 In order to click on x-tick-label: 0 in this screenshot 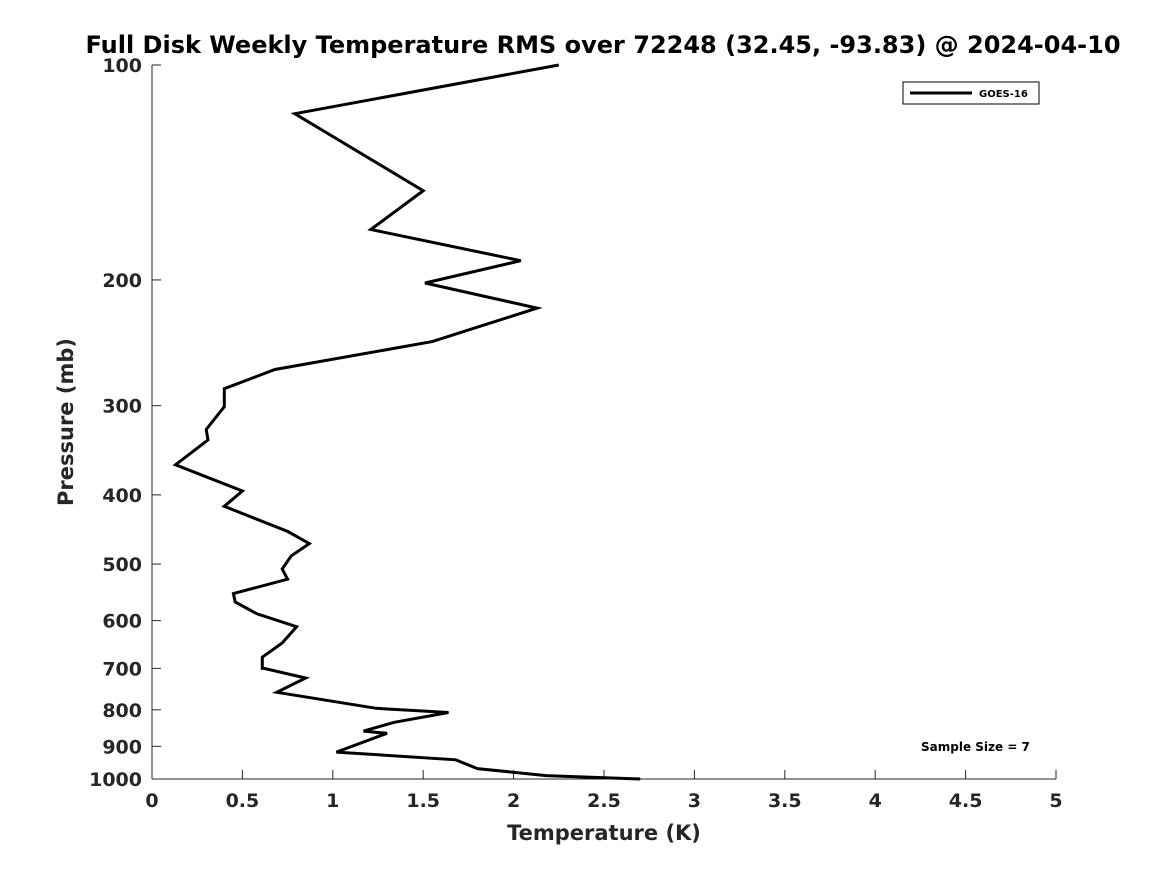, I will do `click(151, 801)`.